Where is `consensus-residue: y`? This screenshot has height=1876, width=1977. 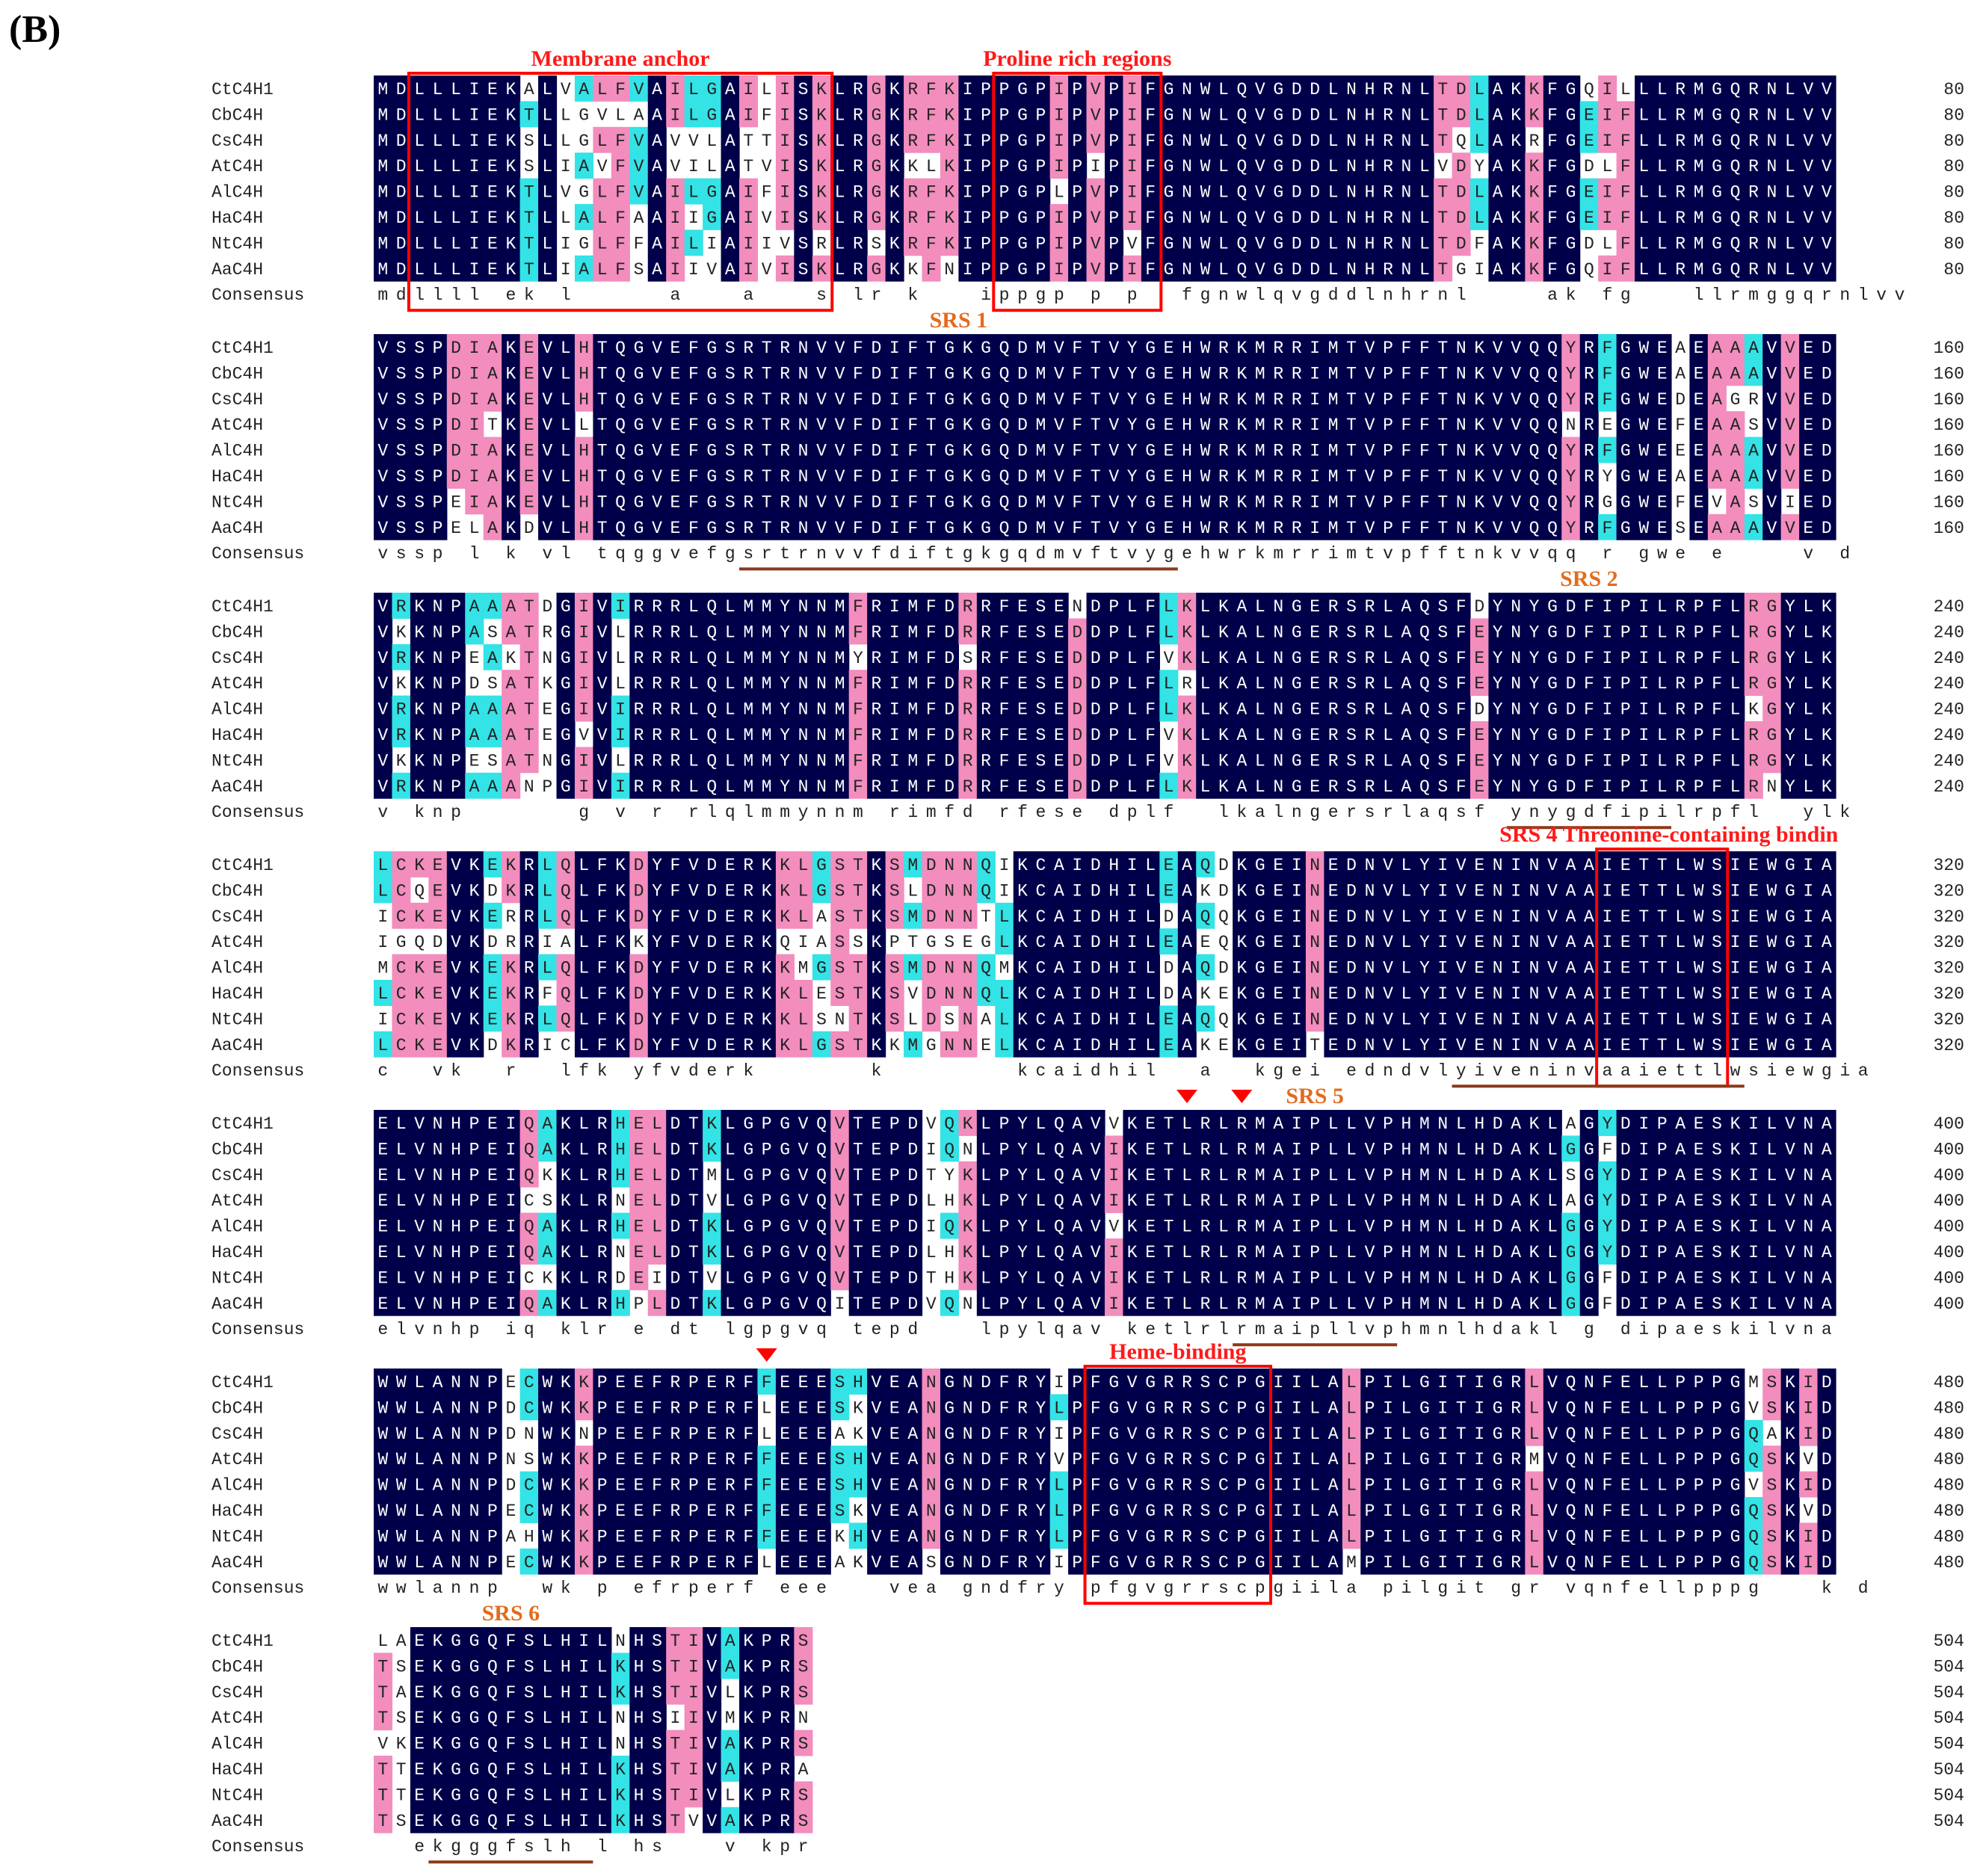 consensus-residue: y is located at coordinates (1516, 812).